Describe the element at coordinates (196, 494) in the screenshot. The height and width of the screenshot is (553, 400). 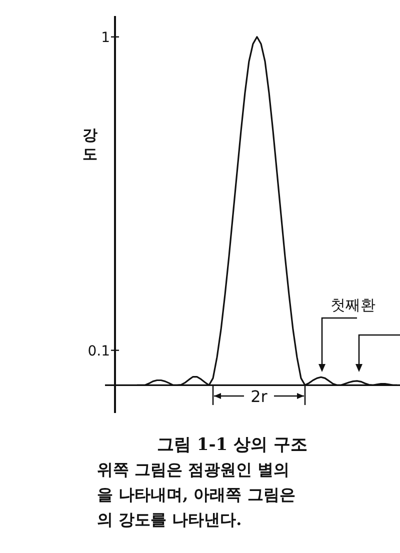
I see `text: 을 나타내며, 아래쪽 그림은` at that location.